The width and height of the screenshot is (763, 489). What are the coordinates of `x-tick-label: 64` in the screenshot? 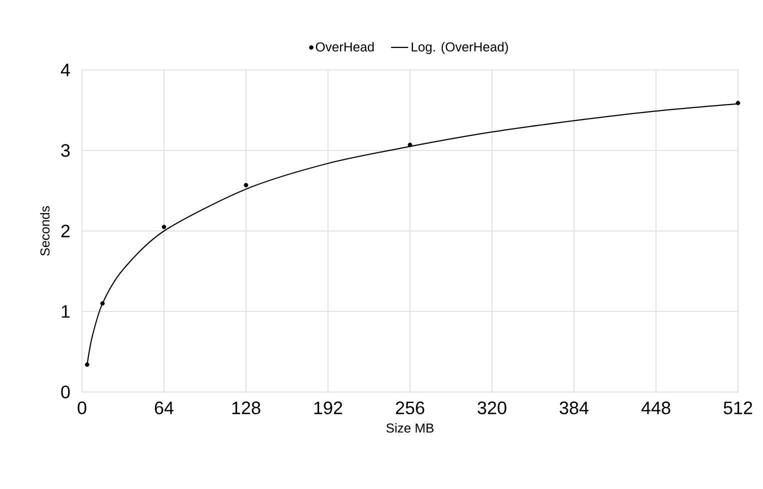 It's located at (164, 408).